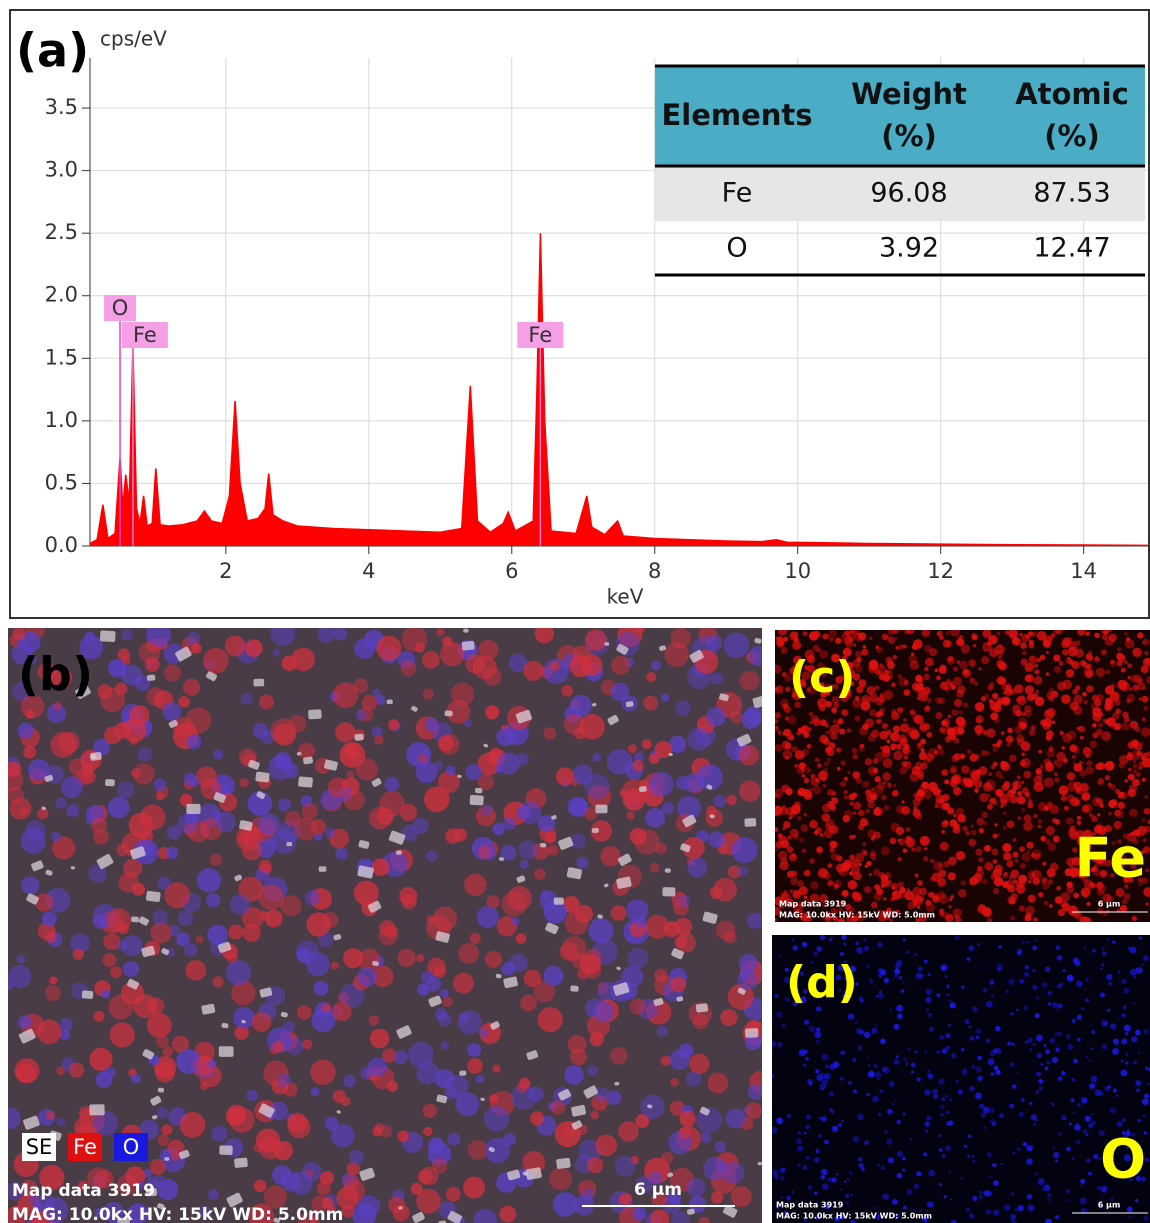 The image size is (1150, 1223). I want to click on peak-label: Fe, so click(540, 335).